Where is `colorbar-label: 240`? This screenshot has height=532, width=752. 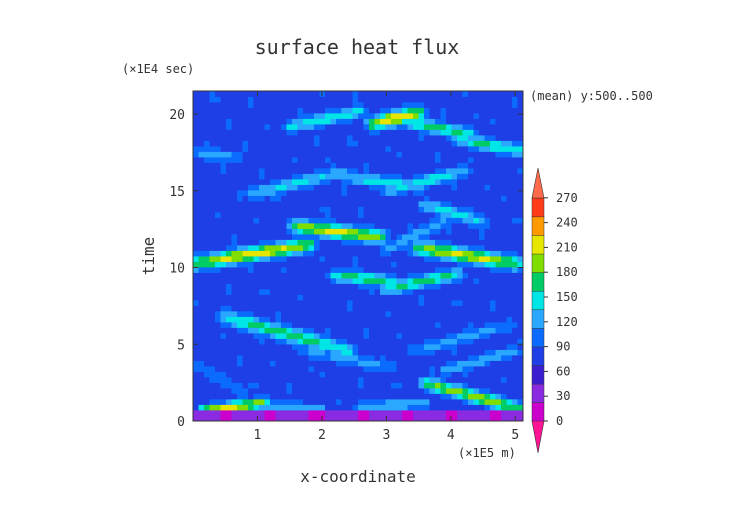 colorbar-label: 240 is located at coordinates (567, 223).